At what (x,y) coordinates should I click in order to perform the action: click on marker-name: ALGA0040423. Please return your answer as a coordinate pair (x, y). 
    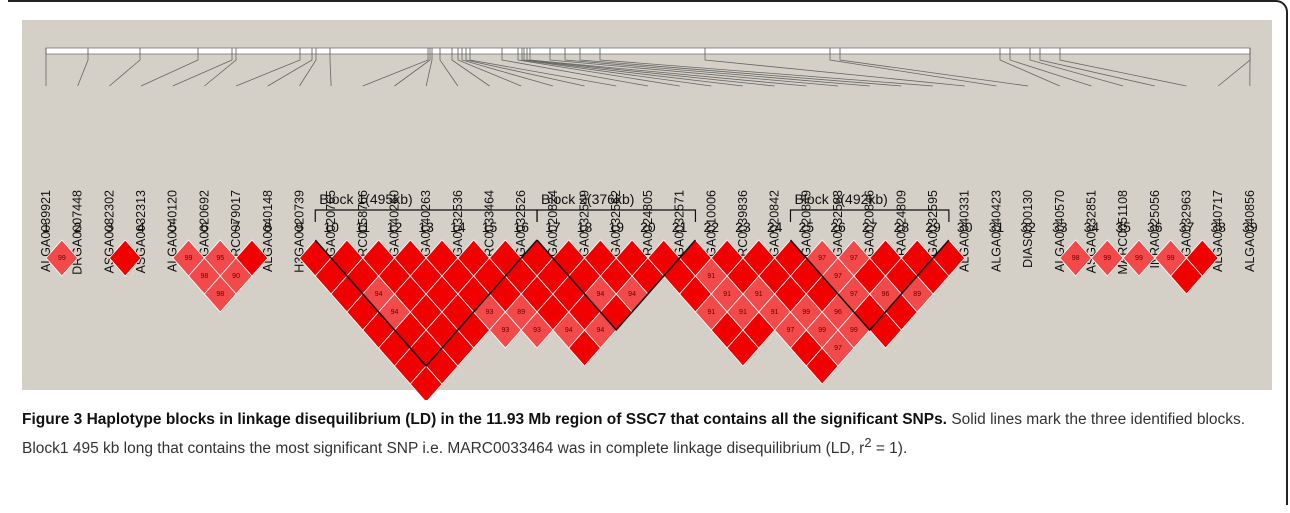
    Looking at the image, I should click on (996, 231).